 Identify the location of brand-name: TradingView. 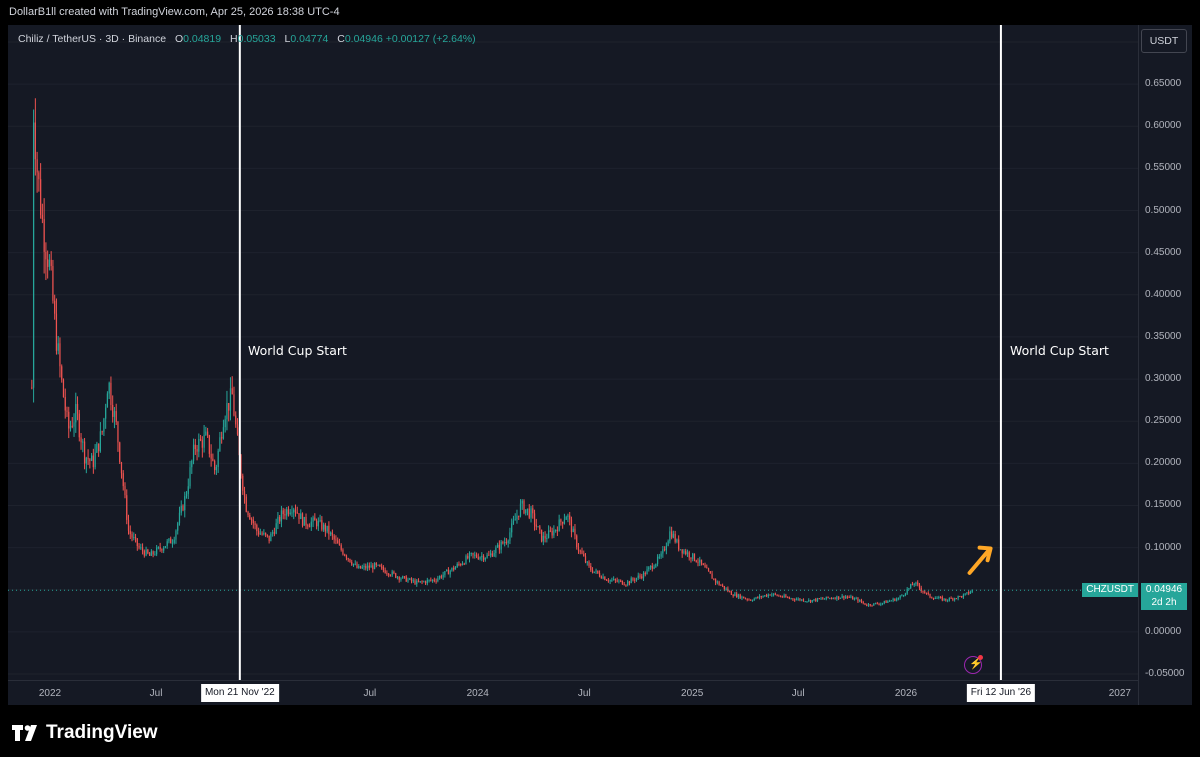
(102, 732).